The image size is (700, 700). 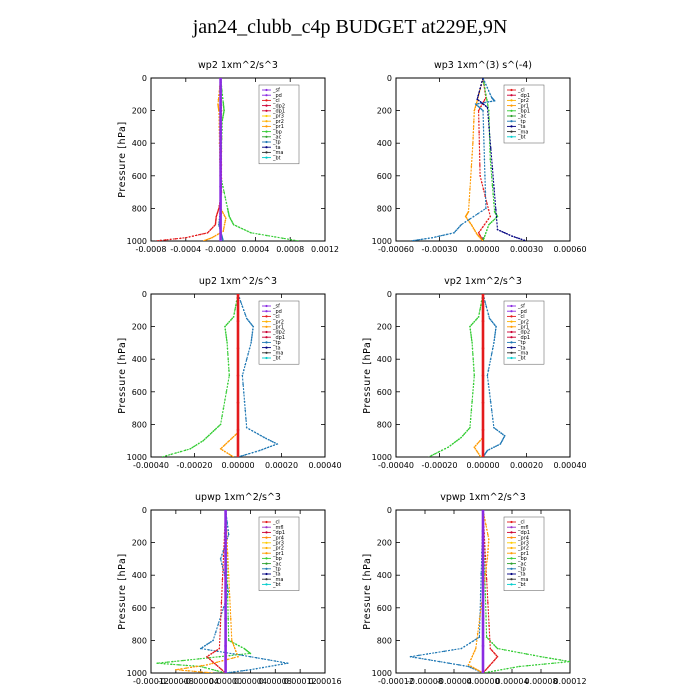 I want to click on x-tick-label: 0.00000, so click(x=482, y=249).